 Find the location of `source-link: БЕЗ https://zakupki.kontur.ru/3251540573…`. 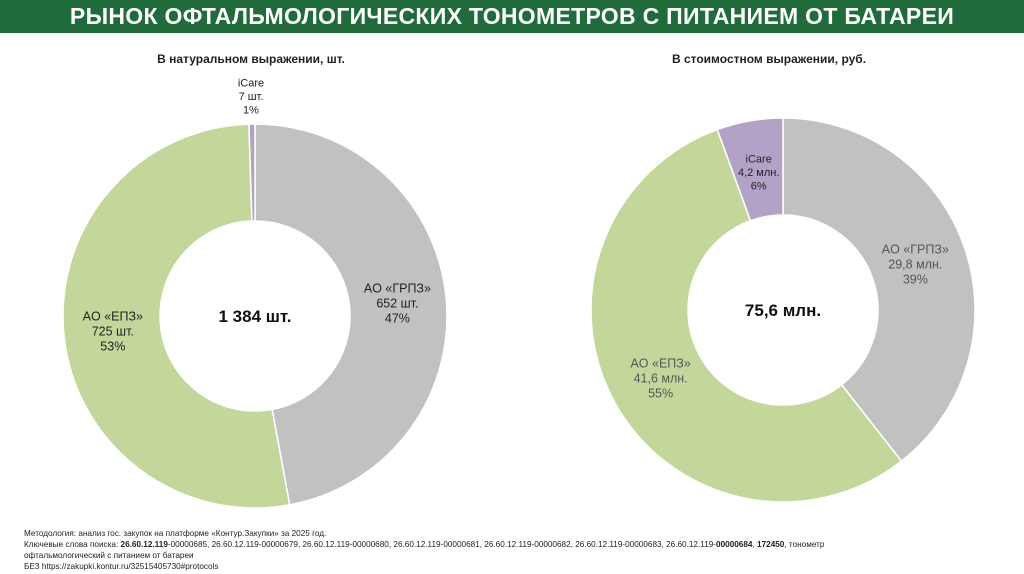

source-link: БЕЗ https://zakupki.kontur.ru/3251540573… is located at coordinates (121, 566).